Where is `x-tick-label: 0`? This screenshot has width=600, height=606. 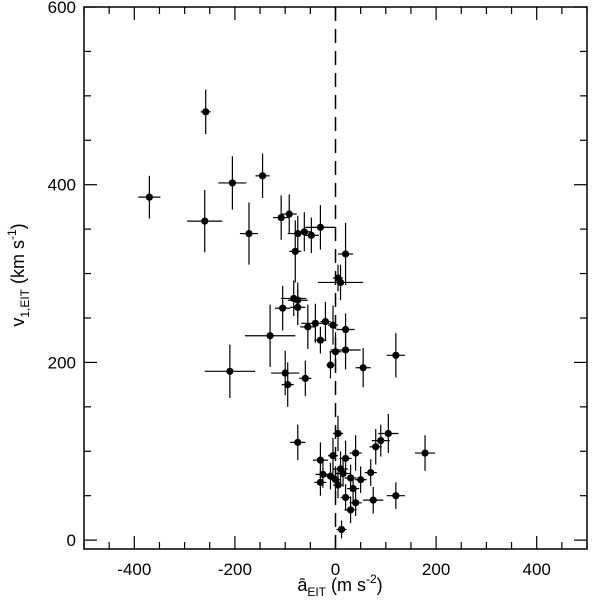
x-tick-label: 0 is located at coordinates (335, 569).